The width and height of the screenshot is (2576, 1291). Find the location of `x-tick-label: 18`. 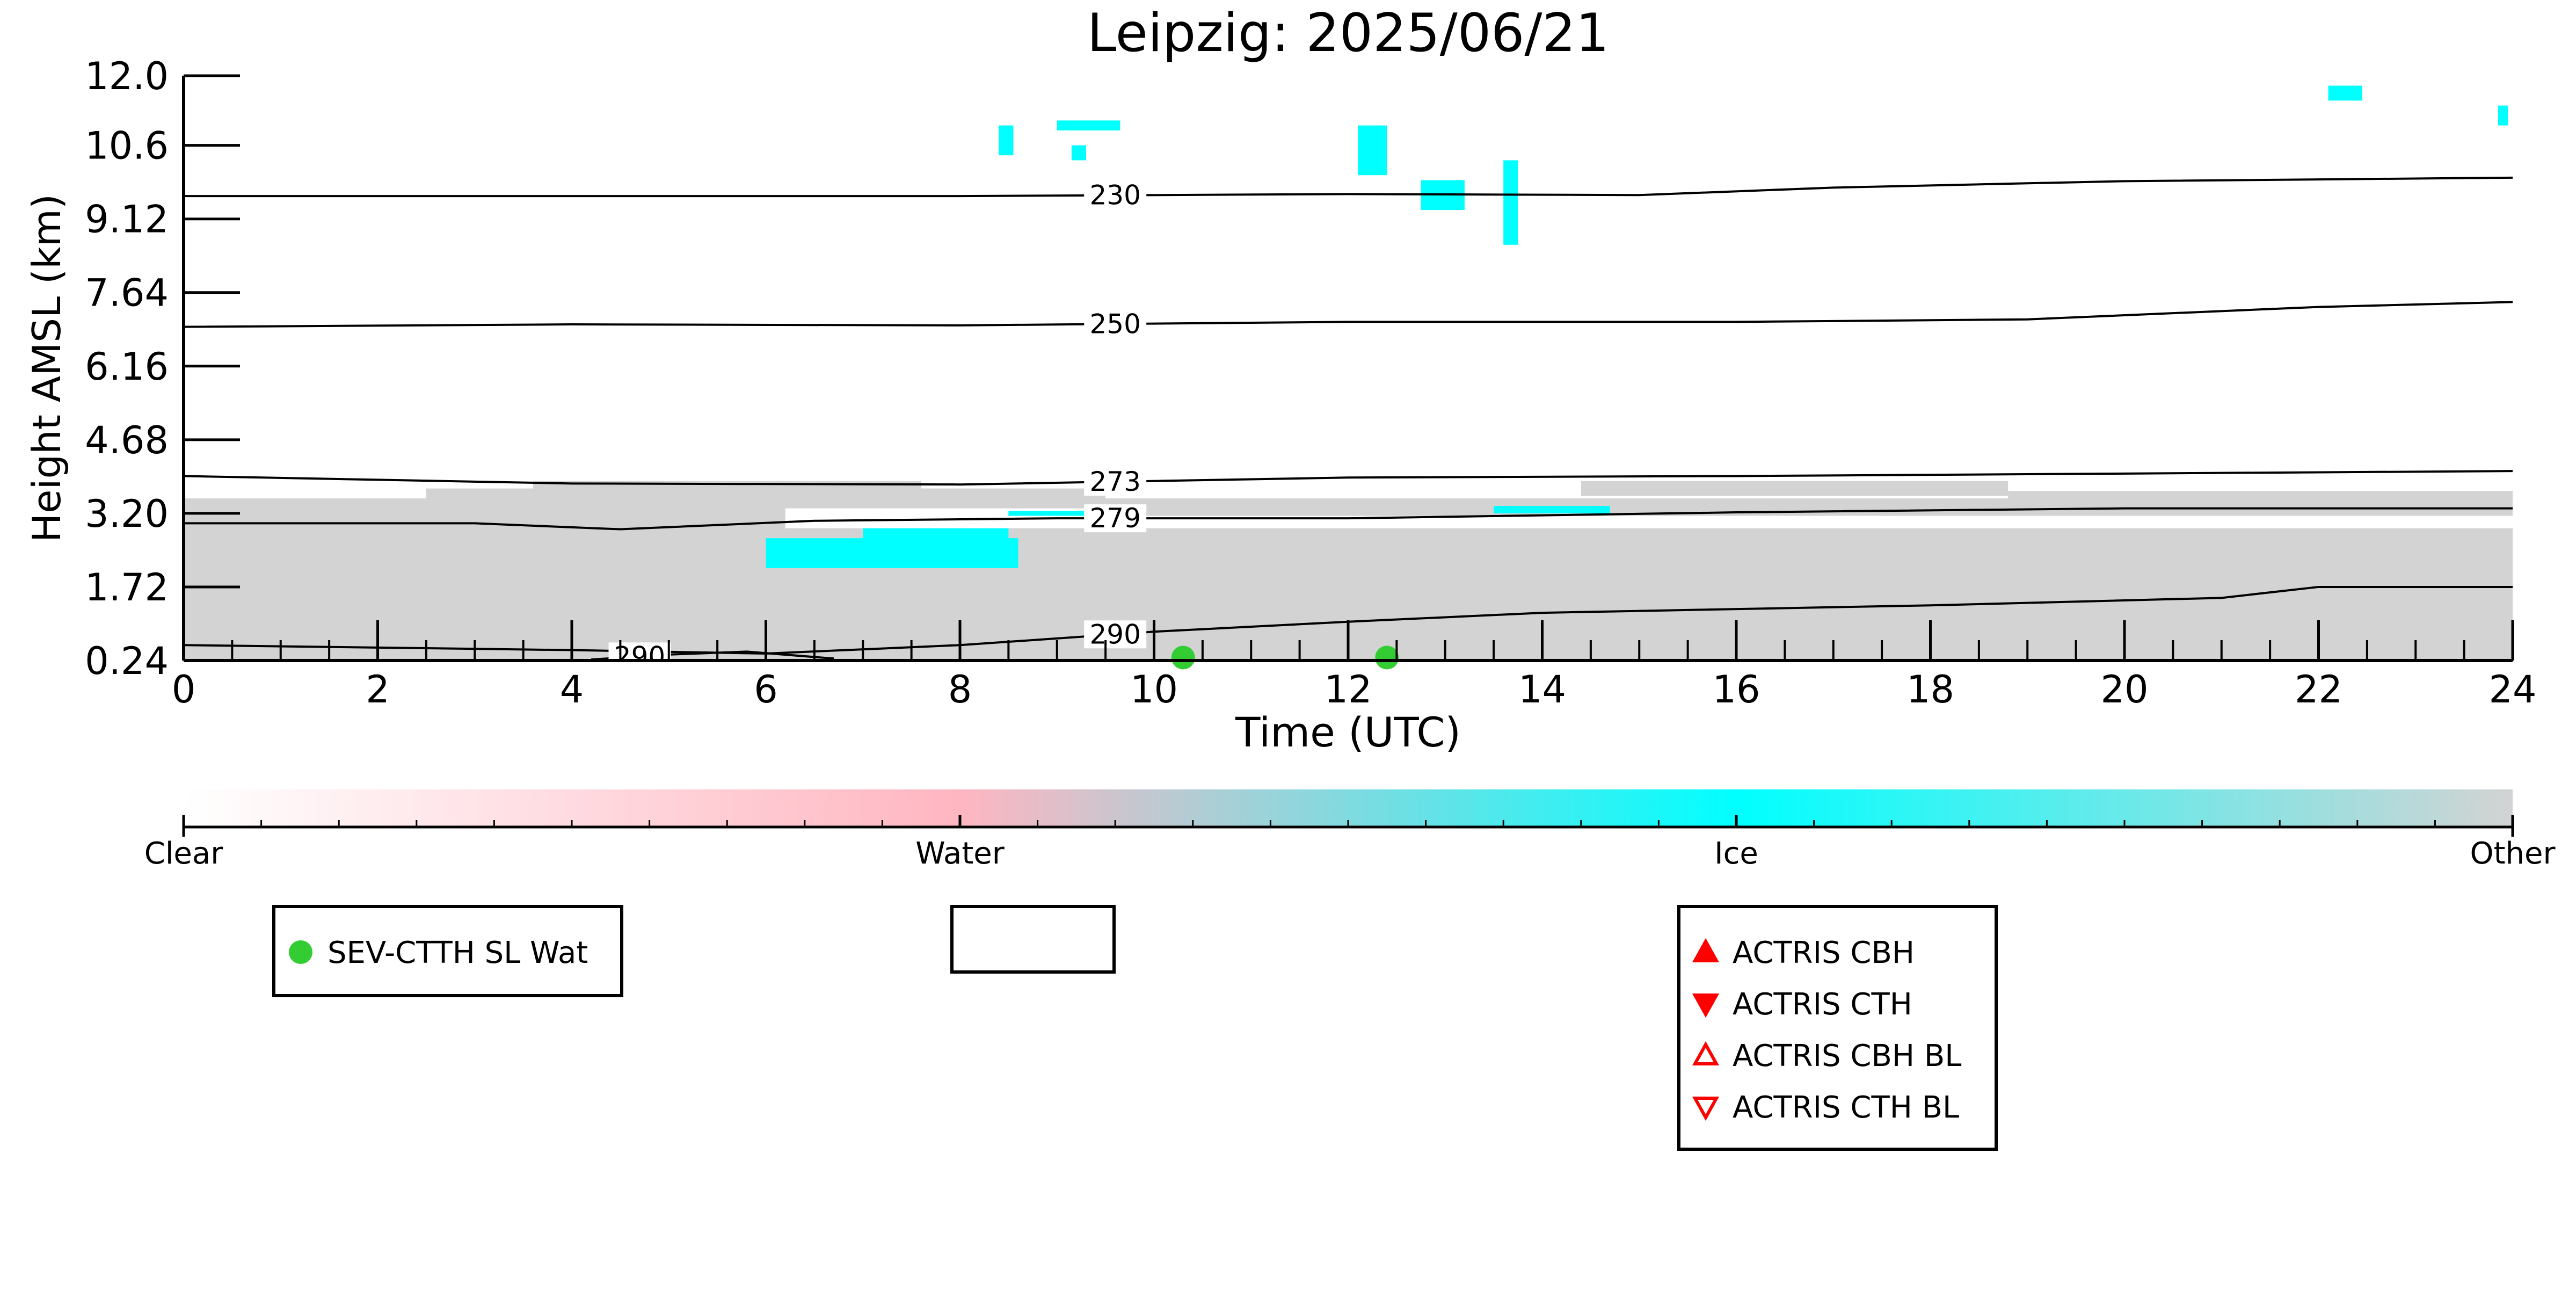

x-tick-label: 18 is located at coordinates (1930, 690).